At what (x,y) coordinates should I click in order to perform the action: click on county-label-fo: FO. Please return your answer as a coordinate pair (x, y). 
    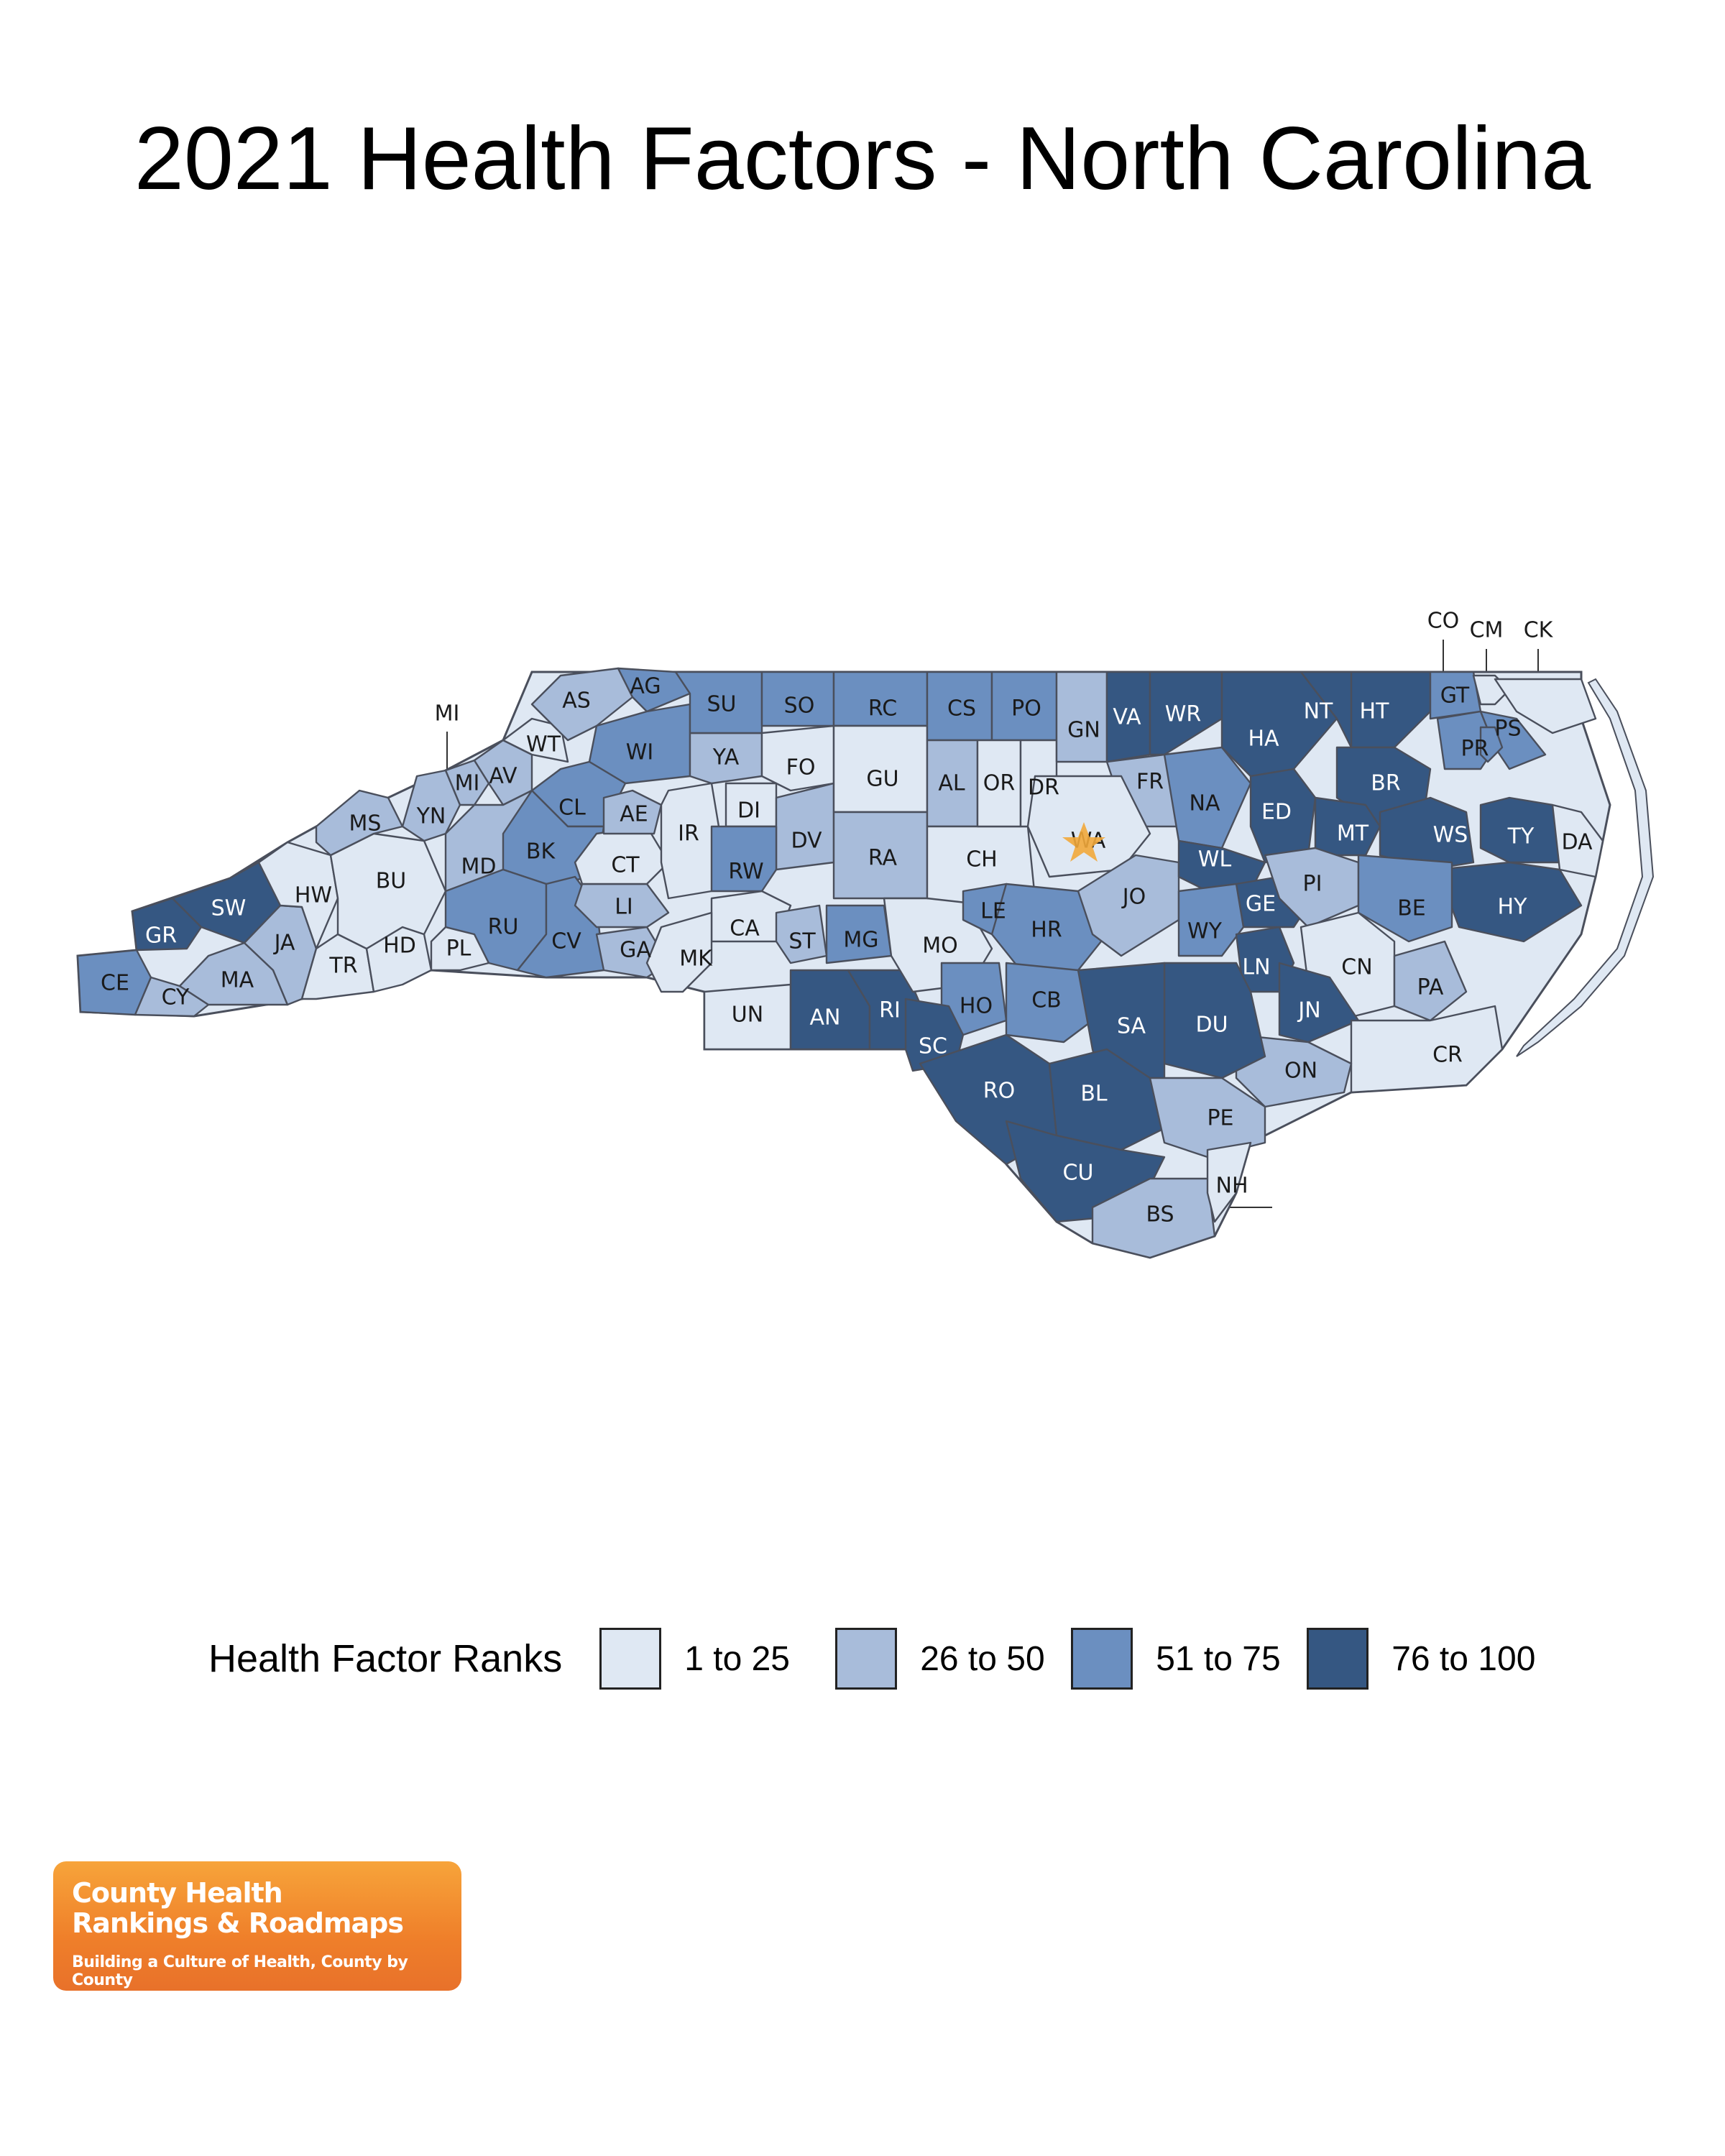
    Looking at the image, I should click on (801, 768).